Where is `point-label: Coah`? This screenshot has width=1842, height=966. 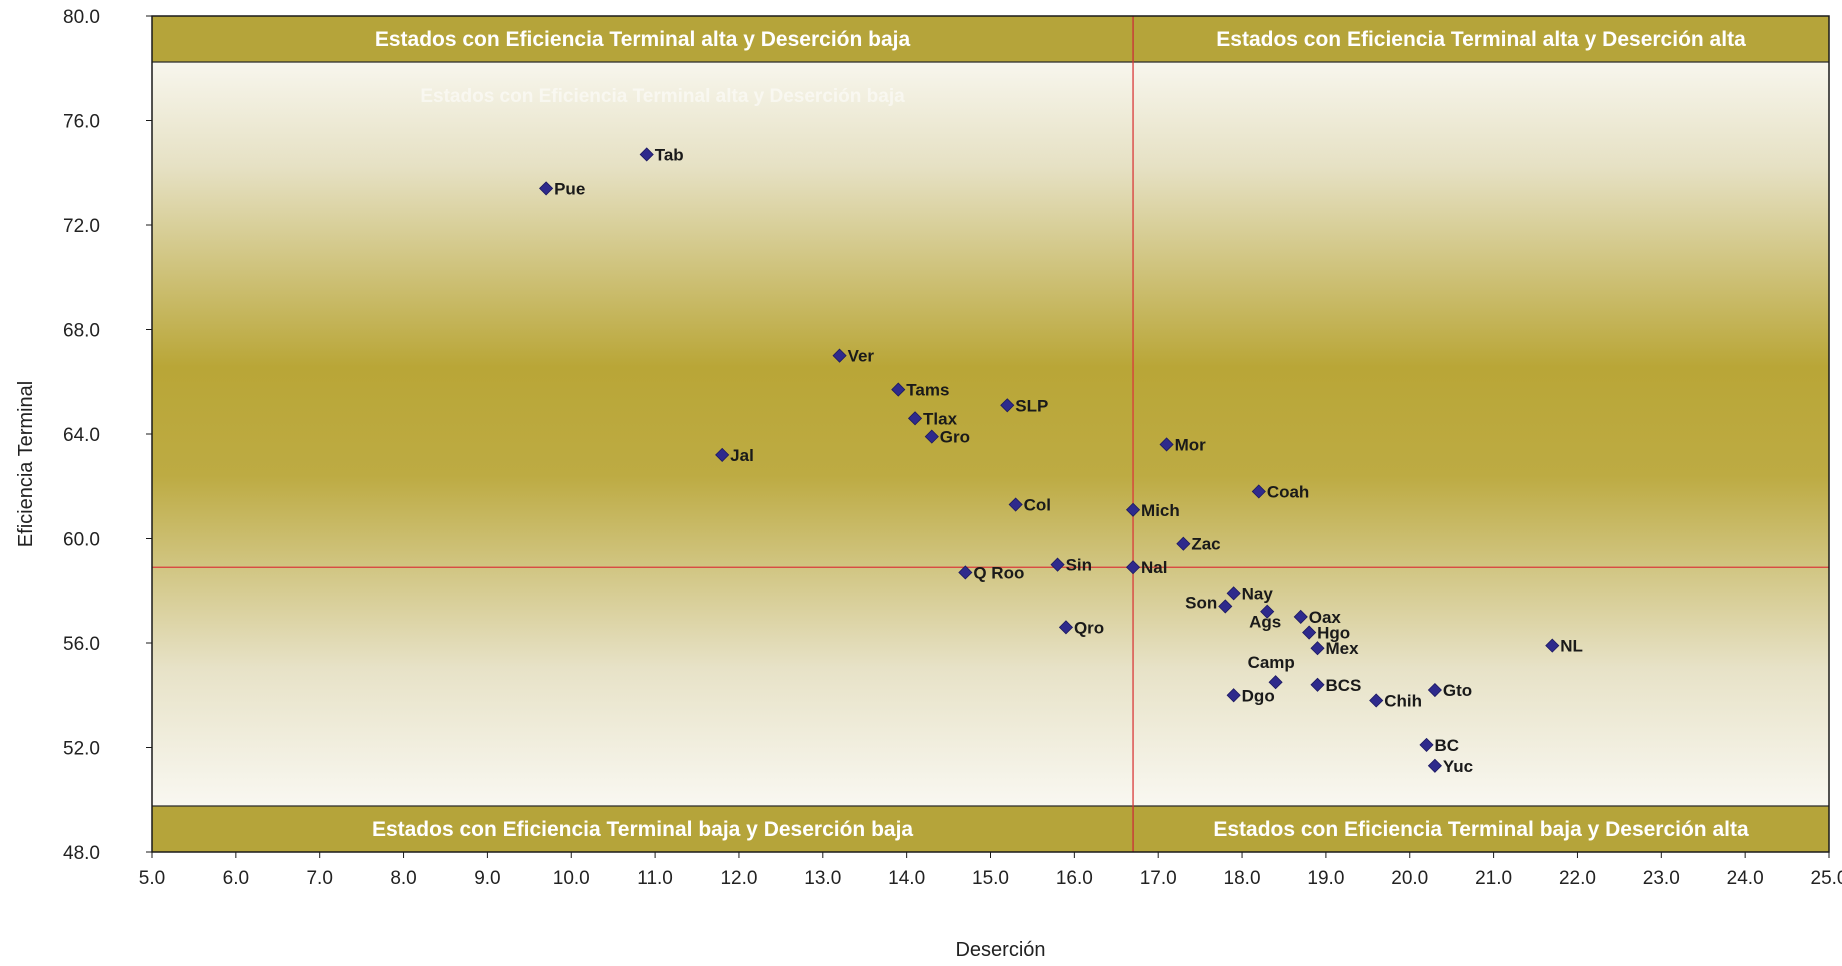
point-label: Coah is located at coordinates (1288, 491).